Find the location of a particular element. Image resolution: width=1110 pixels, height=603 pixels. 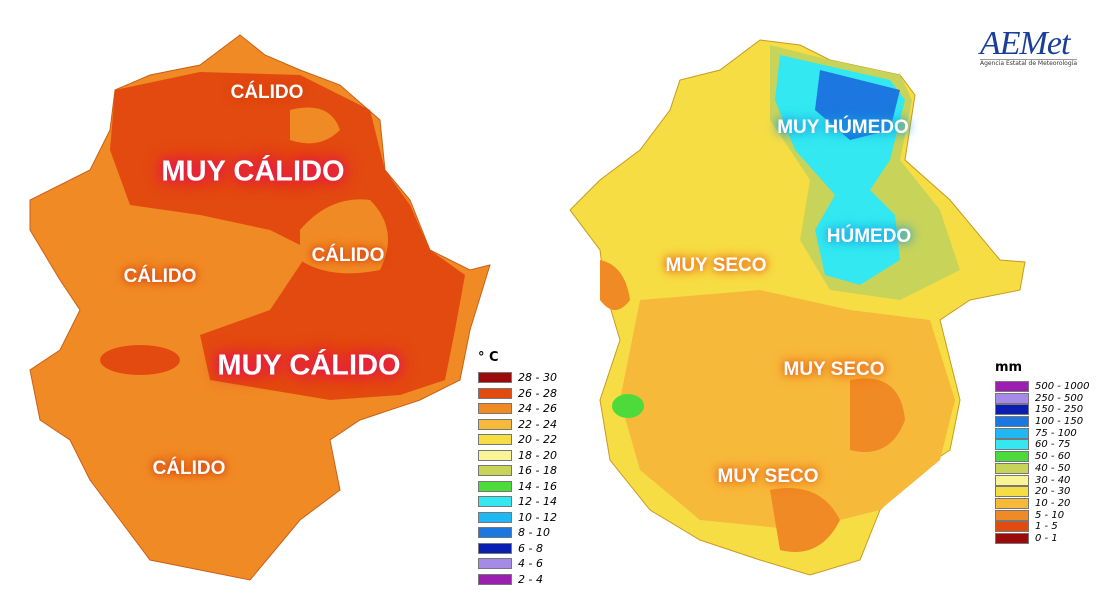

dry-zone is located at coordinates (787, 410).